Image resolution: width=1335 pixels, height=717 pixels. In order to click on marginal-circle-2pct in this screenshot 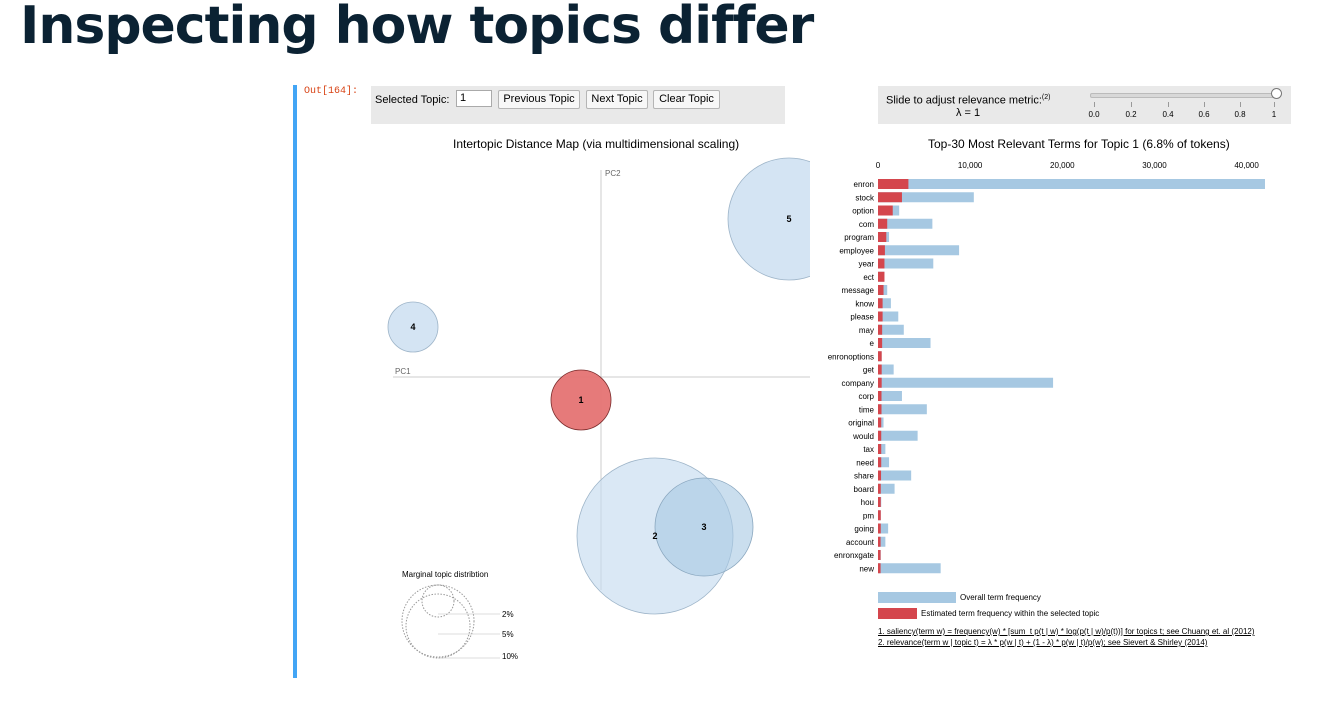, I will do `click(438, 601)`.